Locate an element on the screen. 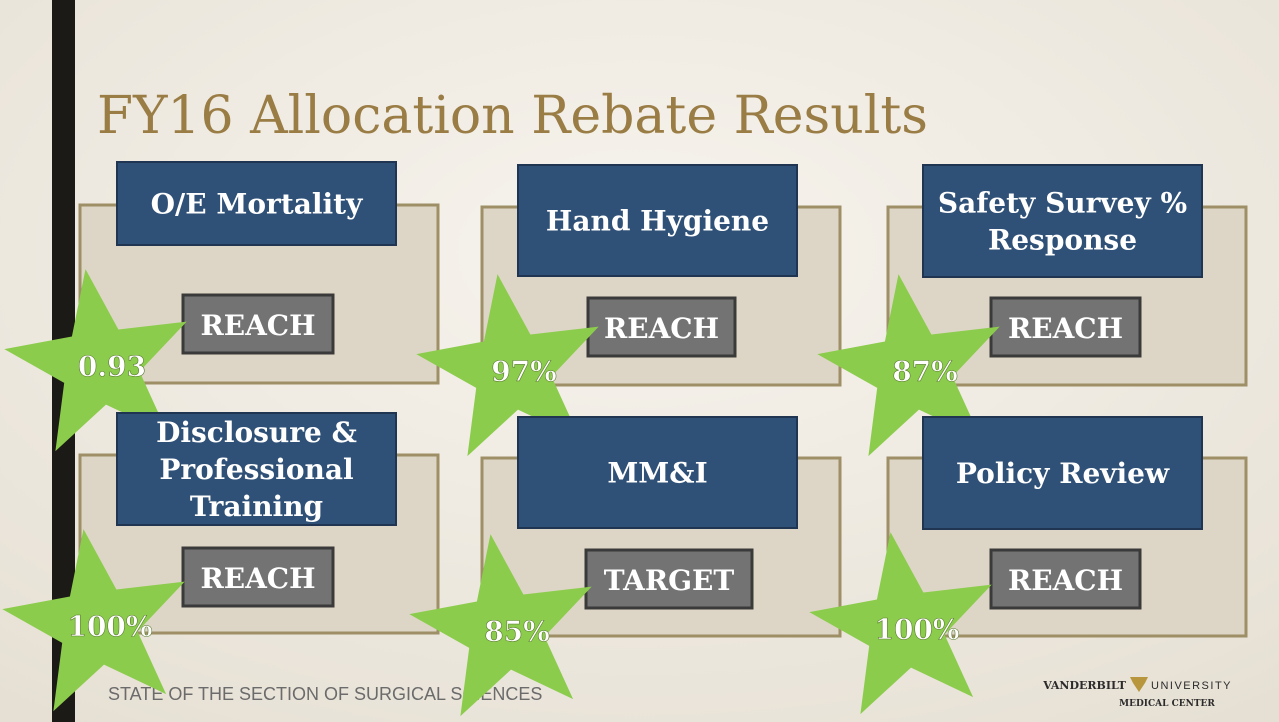 This screenshot has width=1279, height=722. card-label: O/E Mortality is located at coordinates (257, 204).